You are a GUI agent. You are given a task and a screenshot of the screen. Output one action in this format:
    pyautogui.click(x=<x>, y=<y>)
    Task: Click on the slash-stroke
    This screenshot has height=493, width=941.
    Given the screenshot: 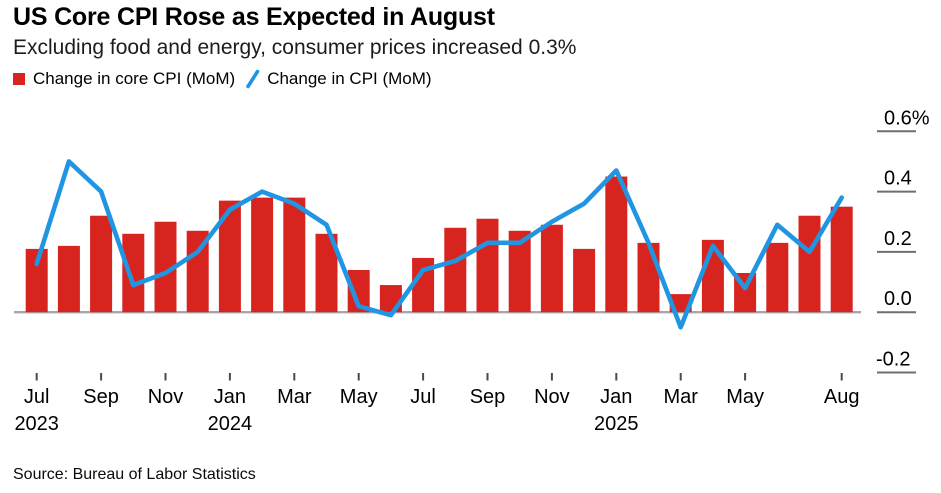 What is the action you would take?
    pyautogui.click(x=253, y=79)
    